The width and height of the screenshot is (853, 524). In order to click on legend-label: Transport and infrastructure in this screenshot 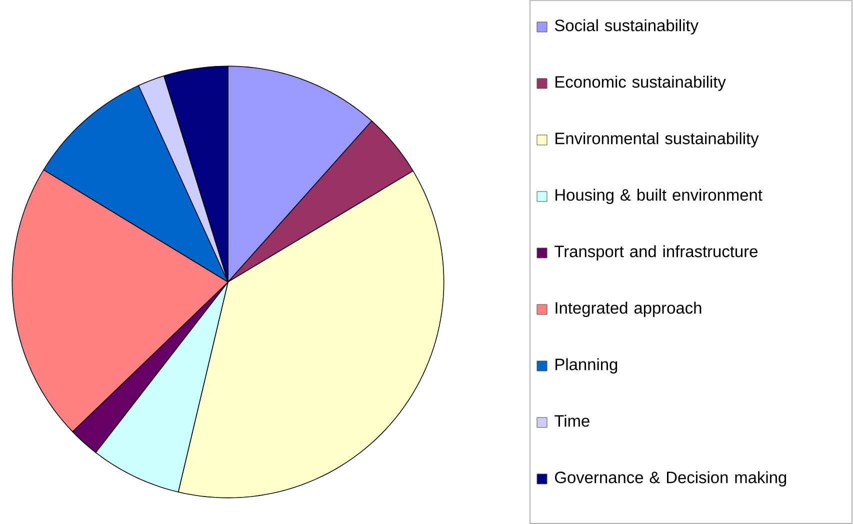, I will do `click(656, 253)`.